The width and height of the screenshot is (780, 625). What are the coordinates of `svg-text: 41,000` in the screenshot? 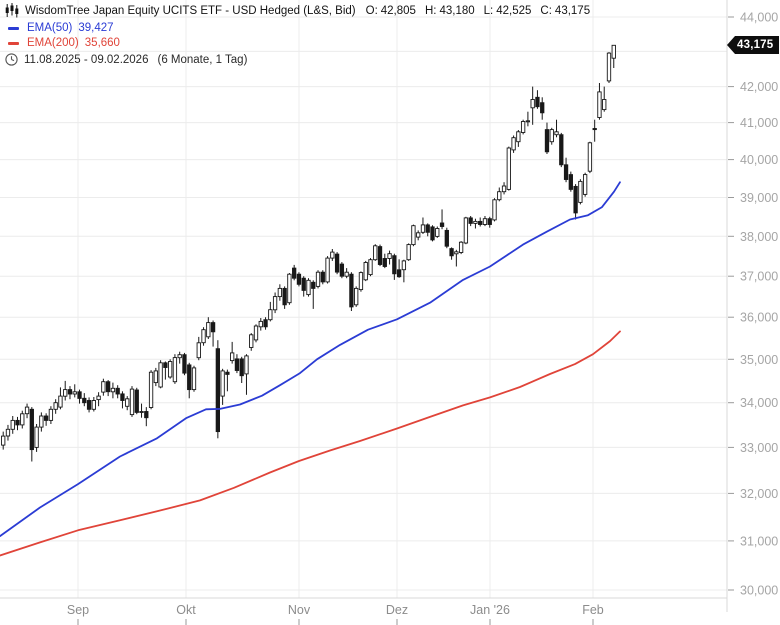 It's located at (759, 123).